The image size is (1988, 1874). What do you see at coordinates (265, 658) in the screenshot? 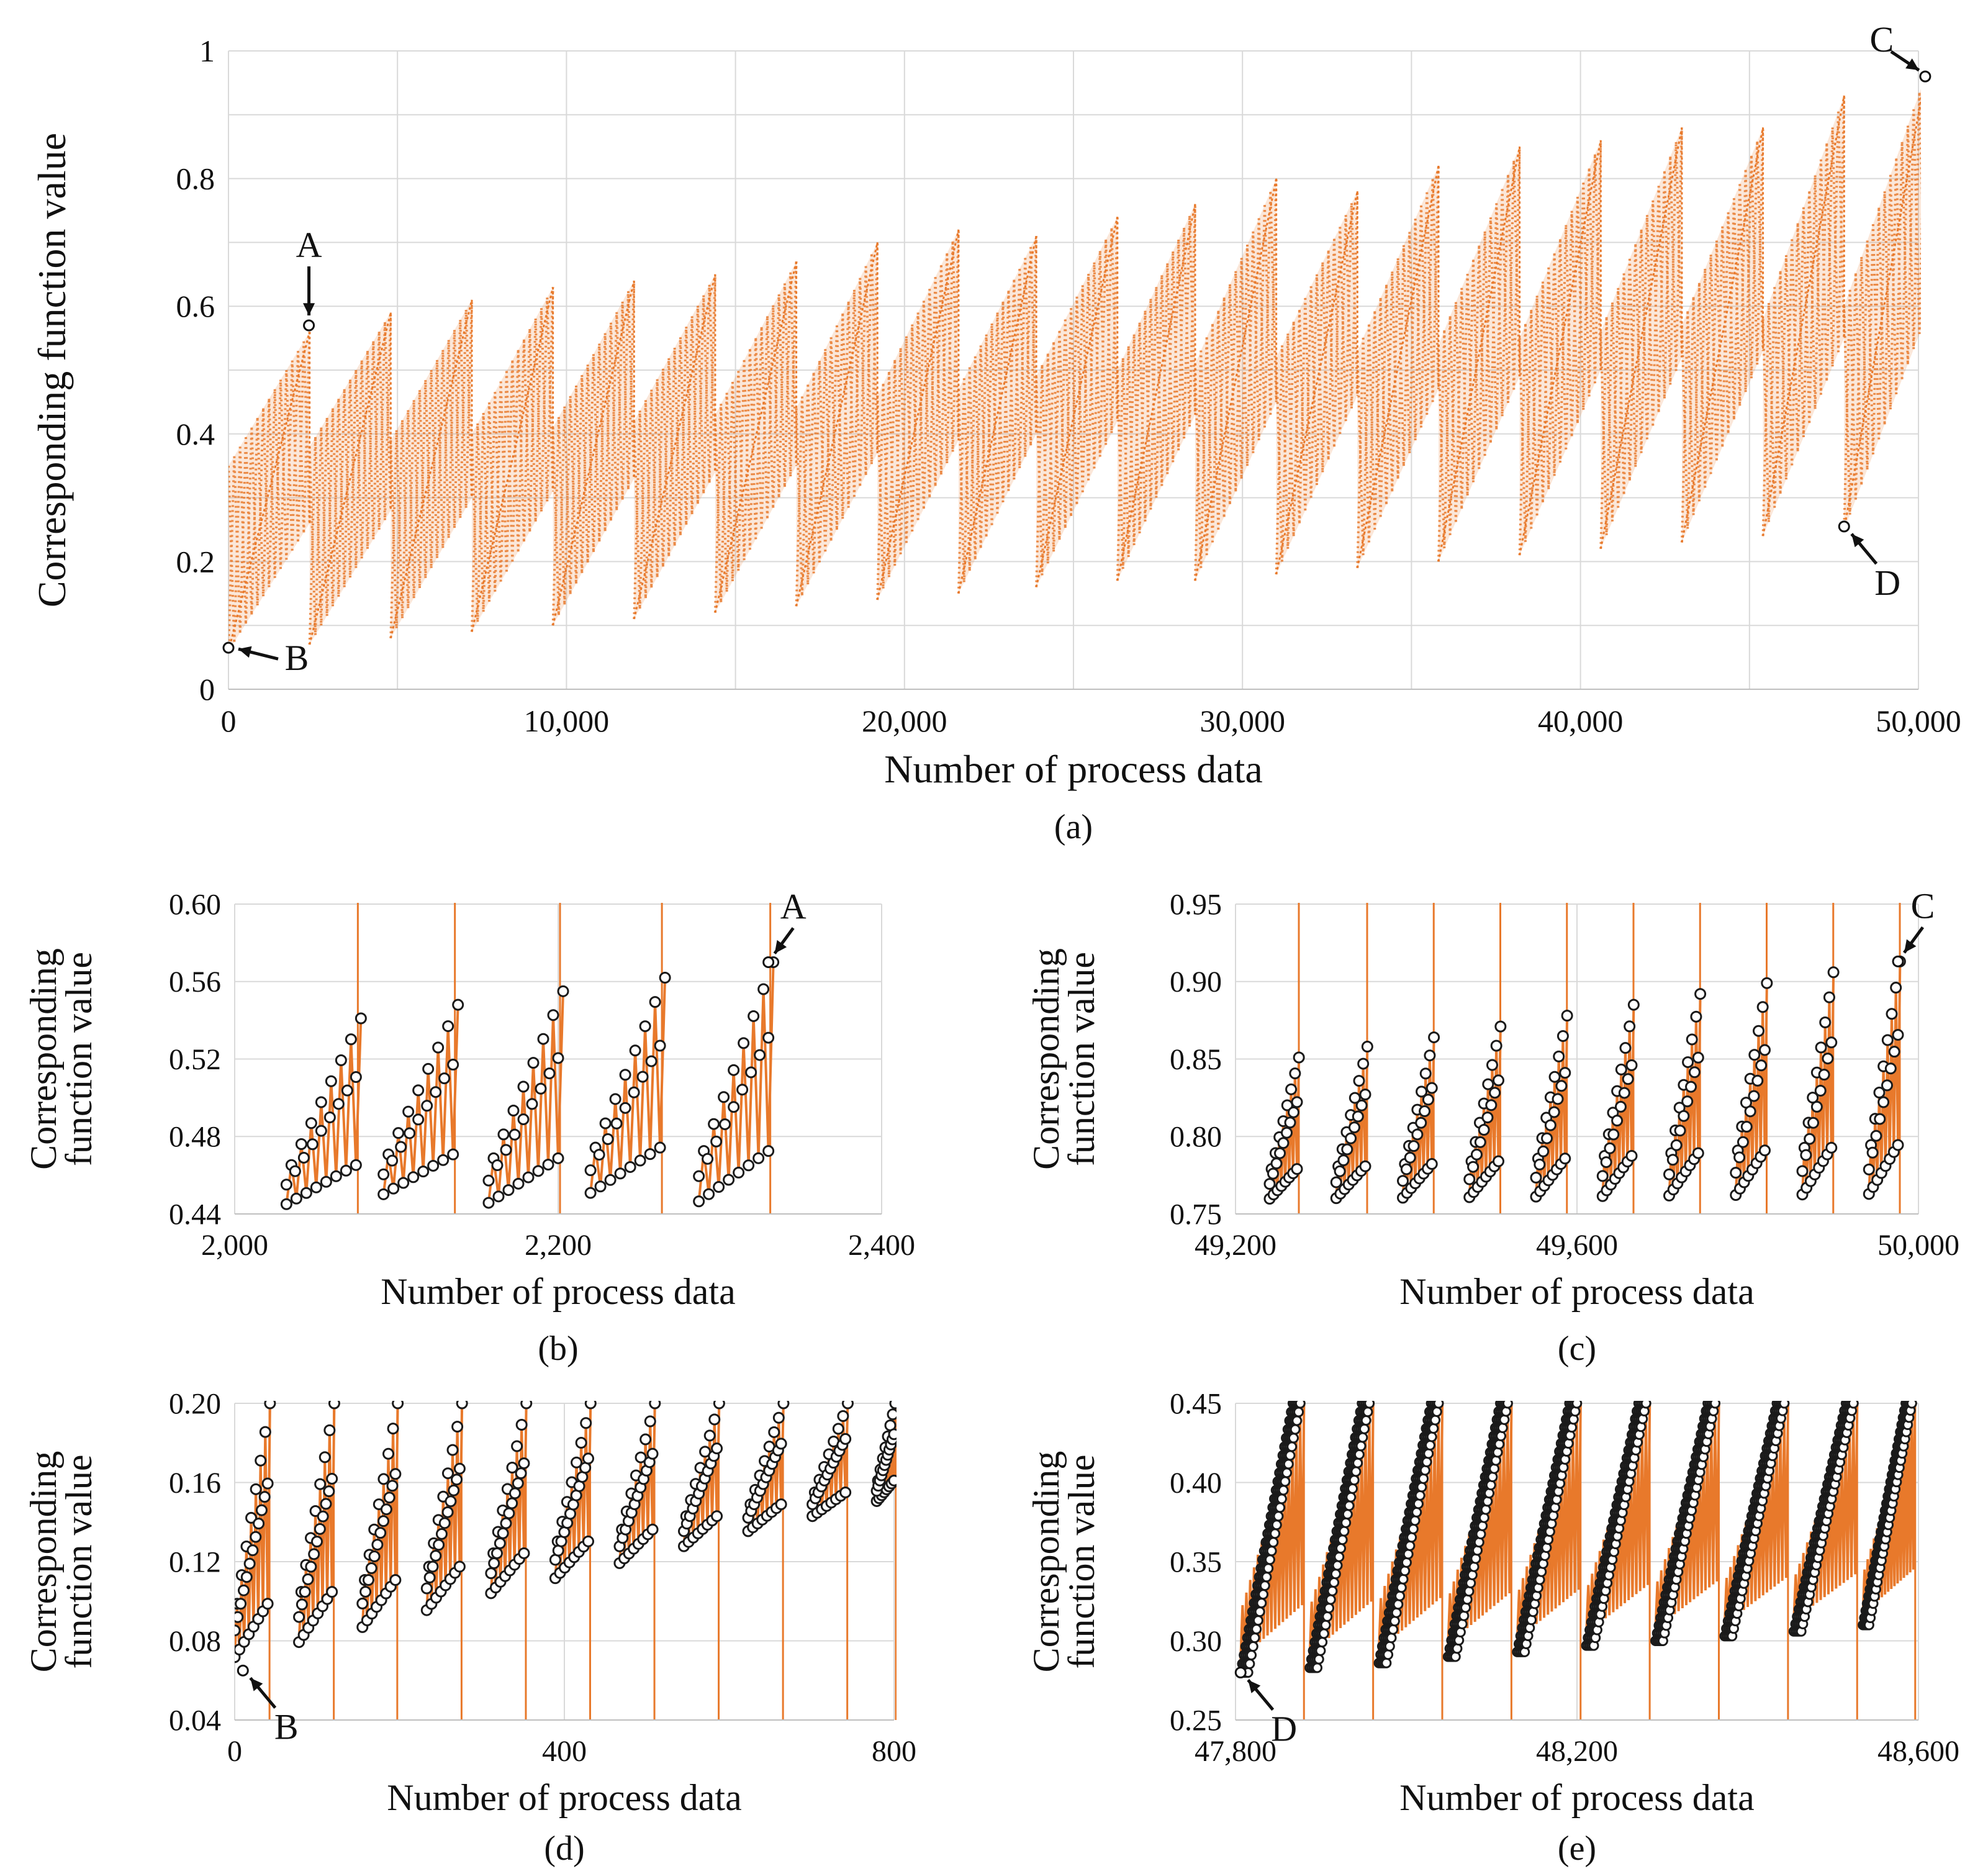
I see `annotation-b: B` at bounding box center [265, 658].